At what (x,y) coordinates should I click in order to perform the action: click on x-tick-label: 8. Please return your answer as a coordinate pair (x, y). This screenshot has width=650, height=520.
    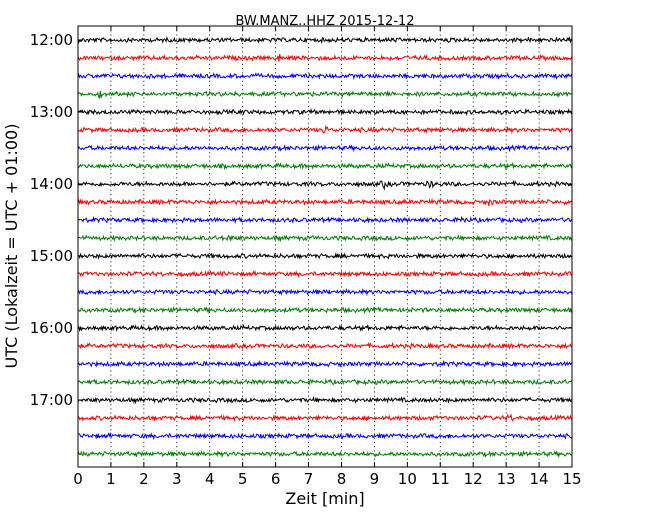
    Looking at the image, I should click on (342, 479).